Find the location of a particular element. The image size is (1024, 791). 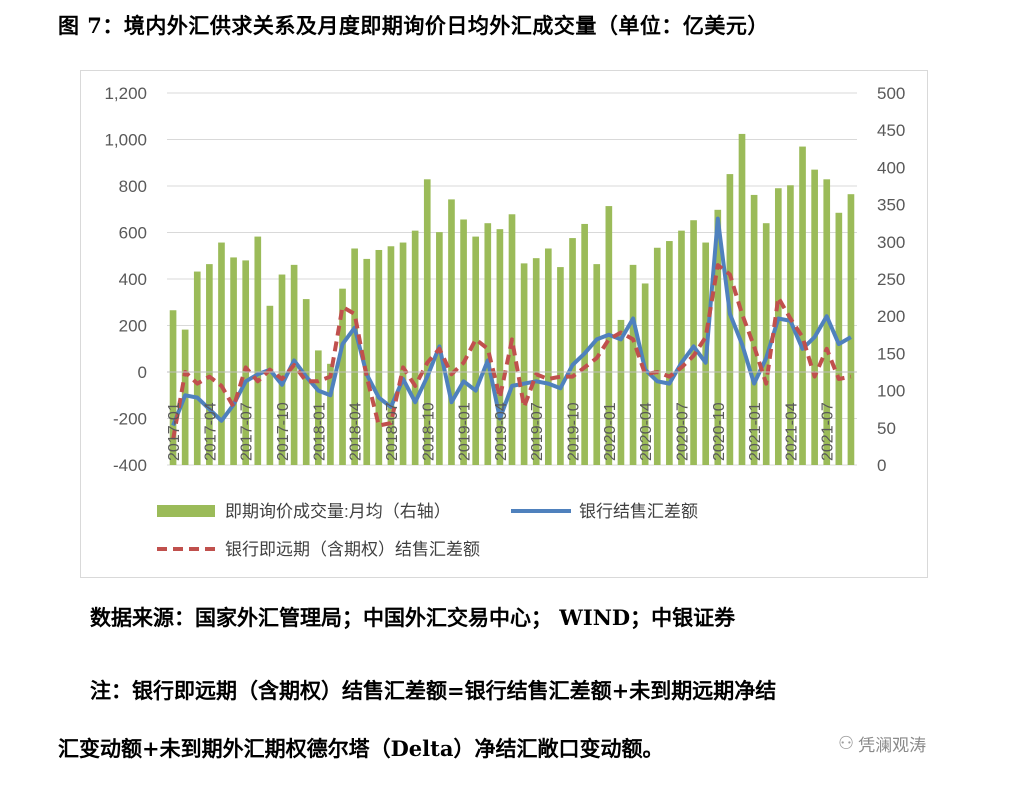

x-tick-label: 2019-01 is located at coordinates (465, 431).